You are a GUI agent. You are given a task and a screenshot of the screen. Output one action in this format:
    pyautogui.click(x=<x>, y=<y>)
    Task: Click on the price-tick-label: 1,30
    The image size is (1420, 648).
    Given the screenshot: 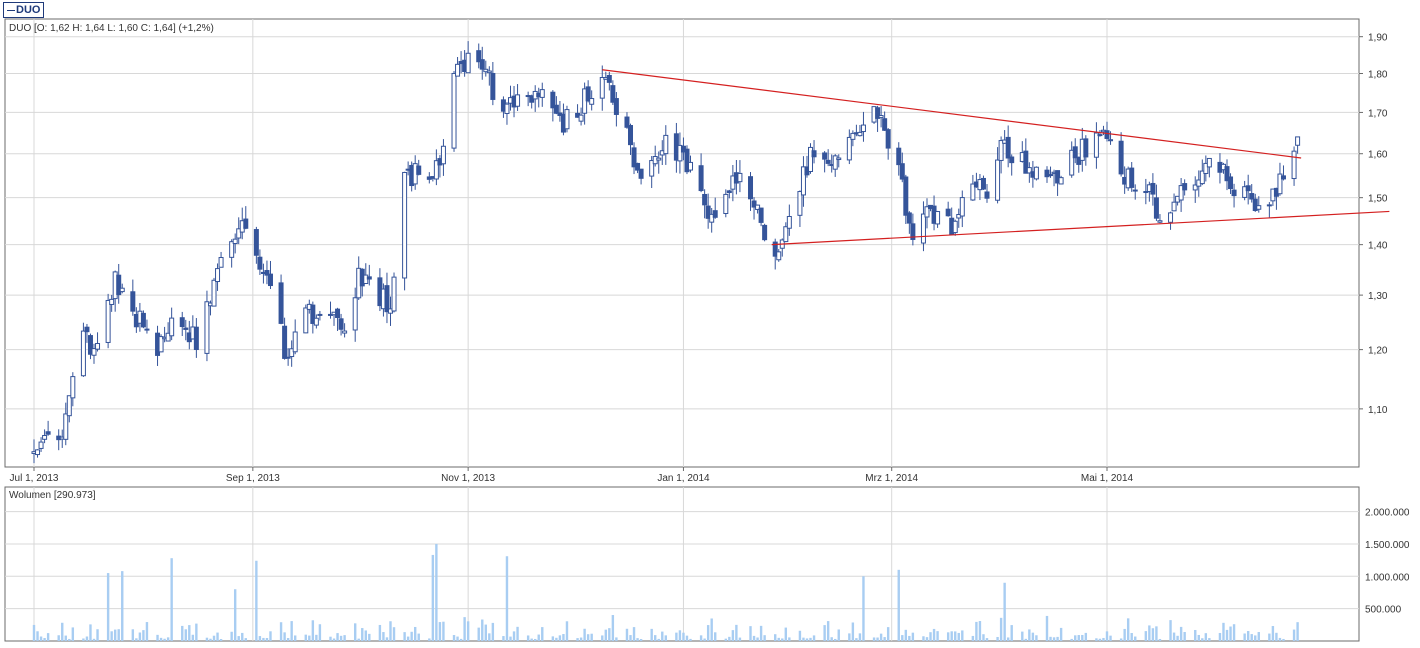 What is the action you would take?
    pyautogui.click(x=1378, y=296)
    